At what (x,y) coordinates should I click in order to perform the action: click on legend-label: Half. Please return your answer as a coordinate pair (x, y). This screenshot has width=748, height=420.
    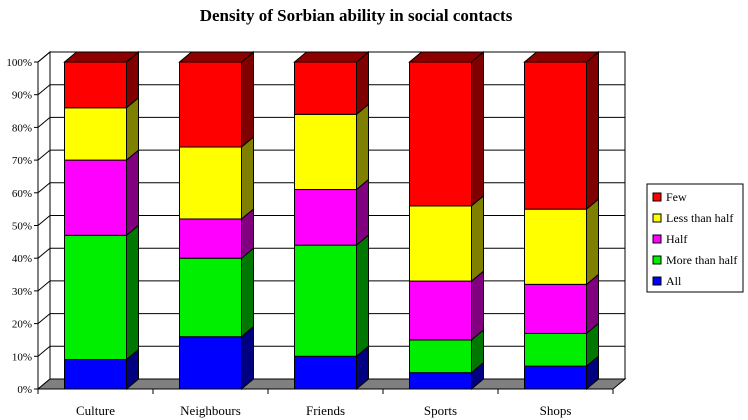
    Looking at the image, I should click on (676, 239).